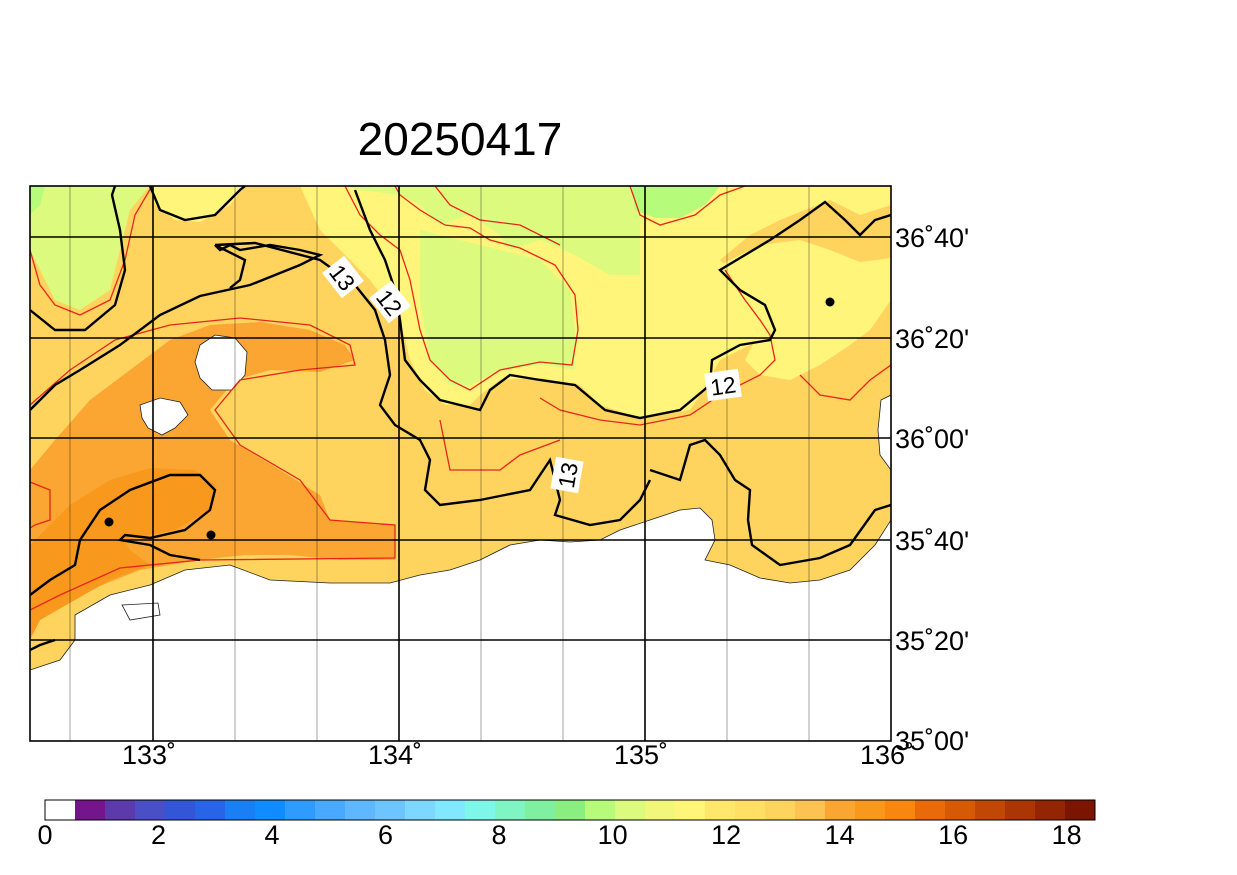 Image resolution: width=1237 pixels, height=875 pixels. What do you see at coordinates (386, 835) in the screenshot?
I see `colorbar-tick-label: 6` at bounding box center [386, 835].